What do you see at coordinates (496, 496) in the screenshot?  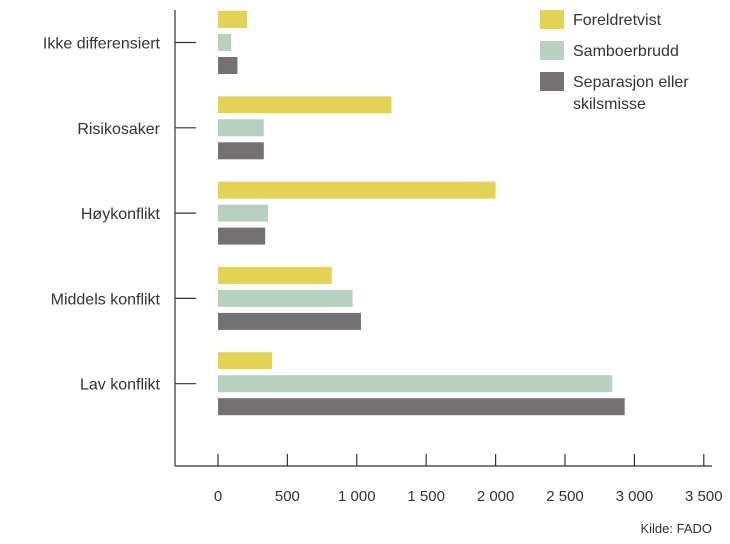 I see `x-tick-label: 2 000` at bounding box center [496, 496].